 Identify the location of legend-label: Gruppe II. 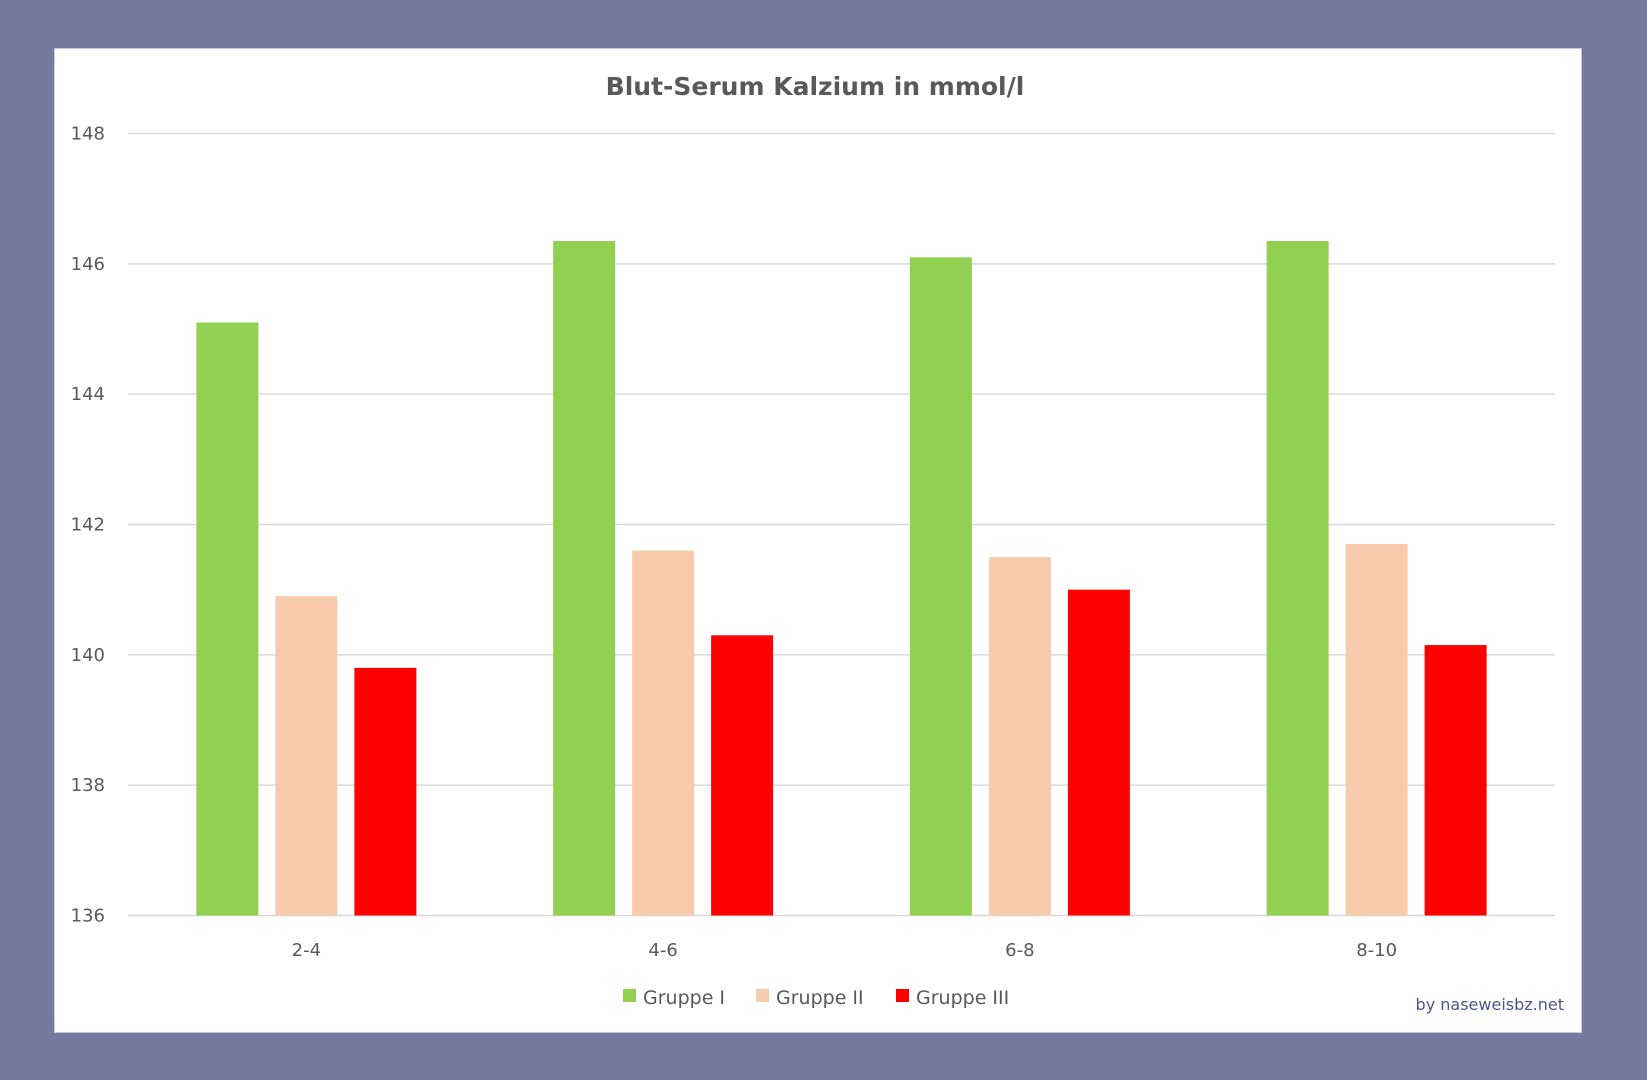
(820, 998).